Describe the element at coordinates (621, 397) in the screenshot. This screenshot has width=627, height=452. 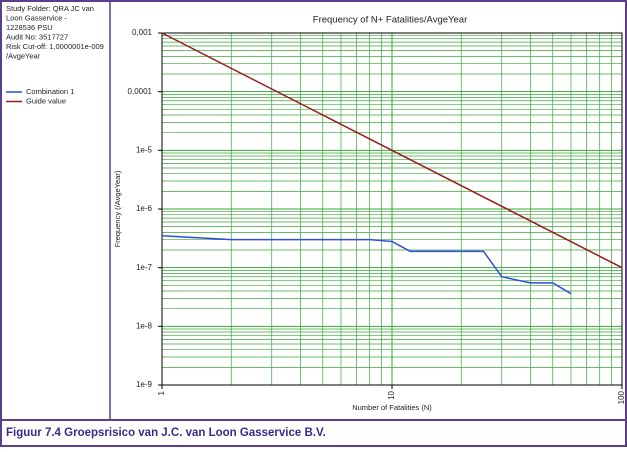
I see `x-tick-label: 100` at that location.